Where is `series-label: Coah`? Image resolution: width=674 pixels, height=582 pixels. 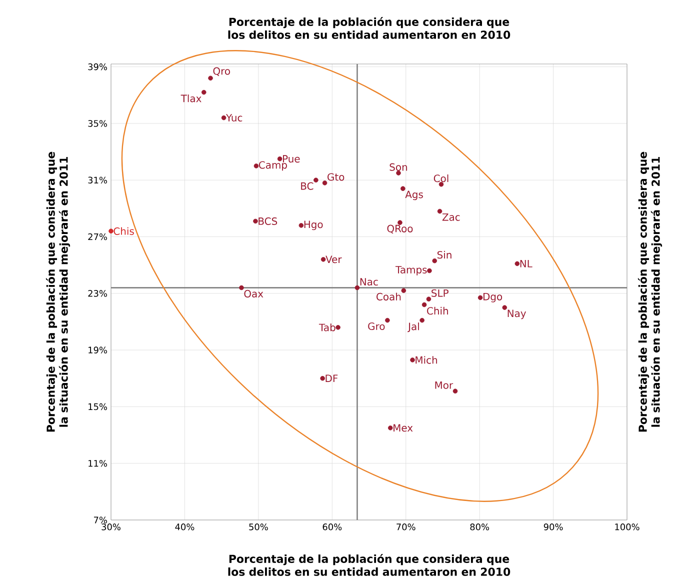
series-label: Coah is located at coordinates (388, 296).